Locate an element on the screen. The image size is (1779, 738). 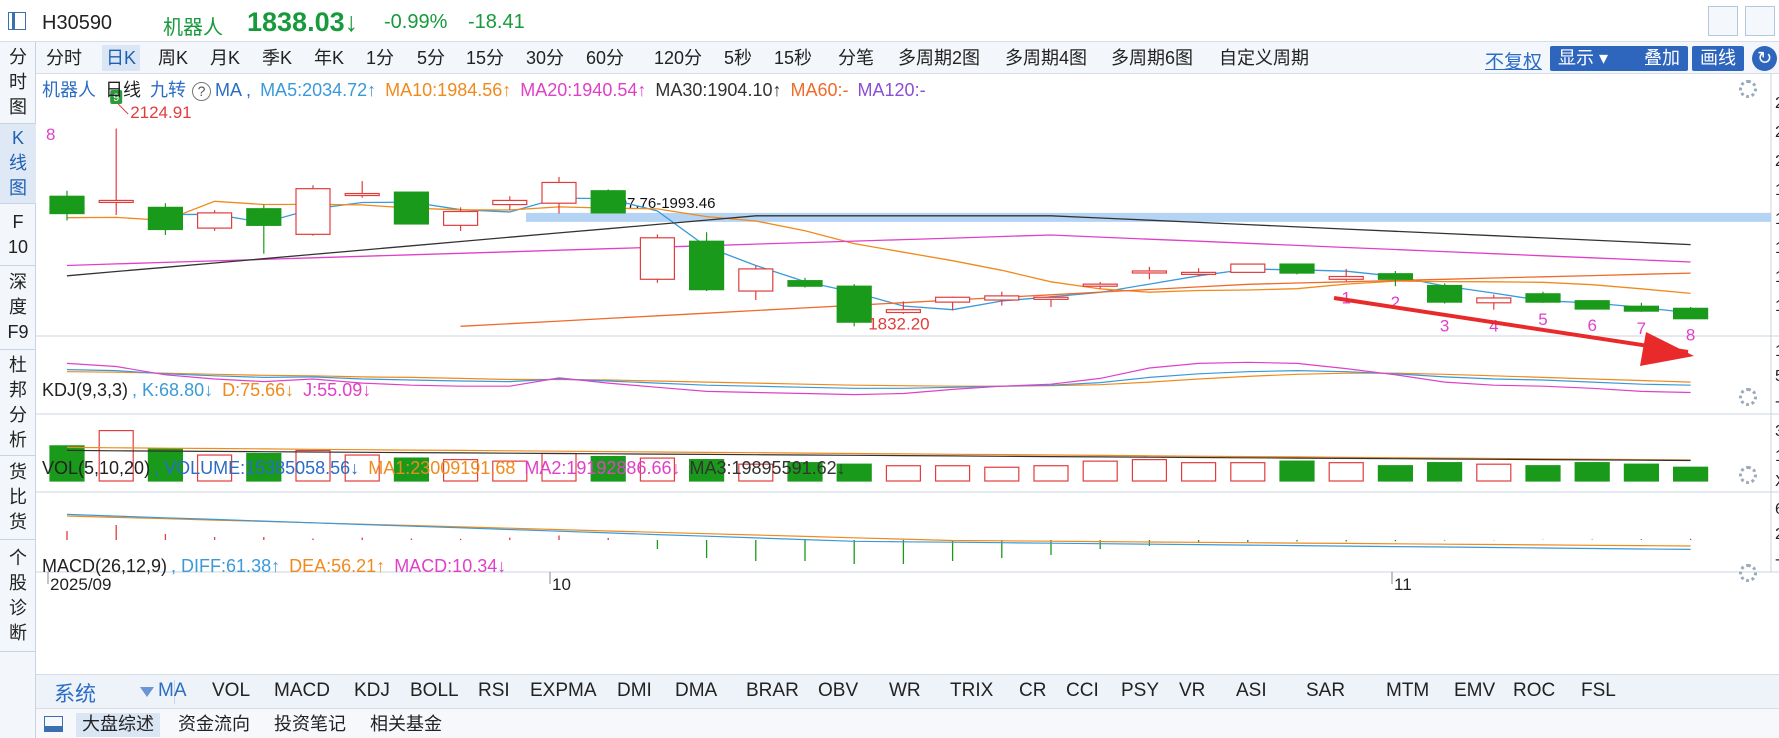
macd-title: MACD(26,12,9) is located at coordinates (105, 566).